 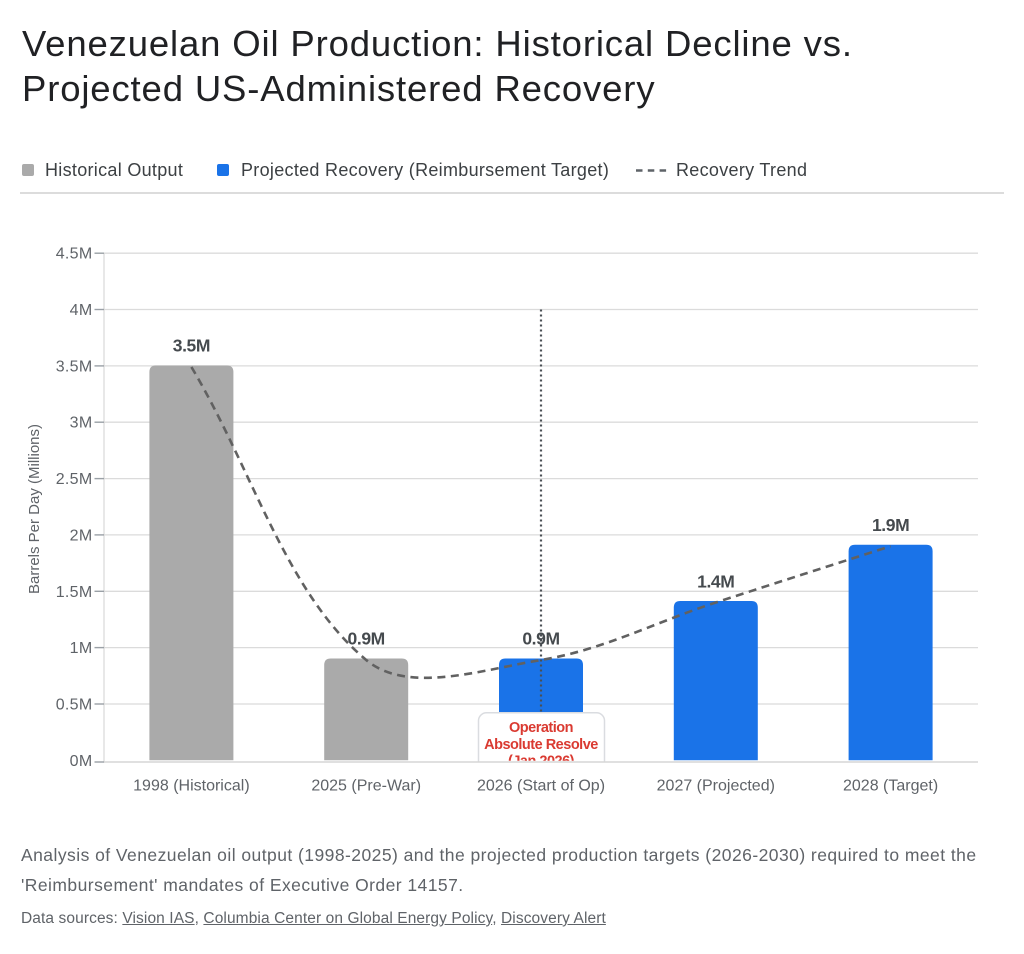 I want to click on svg-text: 2026 (Start of Op), so click(x=541, y=786).